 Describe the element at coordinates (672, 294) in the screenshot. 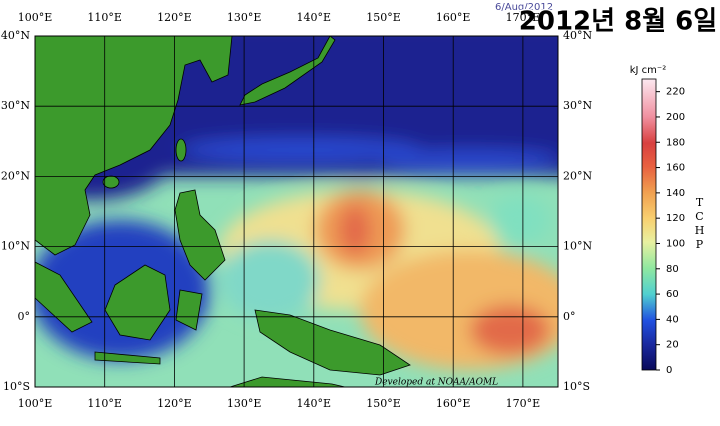

I see `colorbar-tick-label: 60` at that location.